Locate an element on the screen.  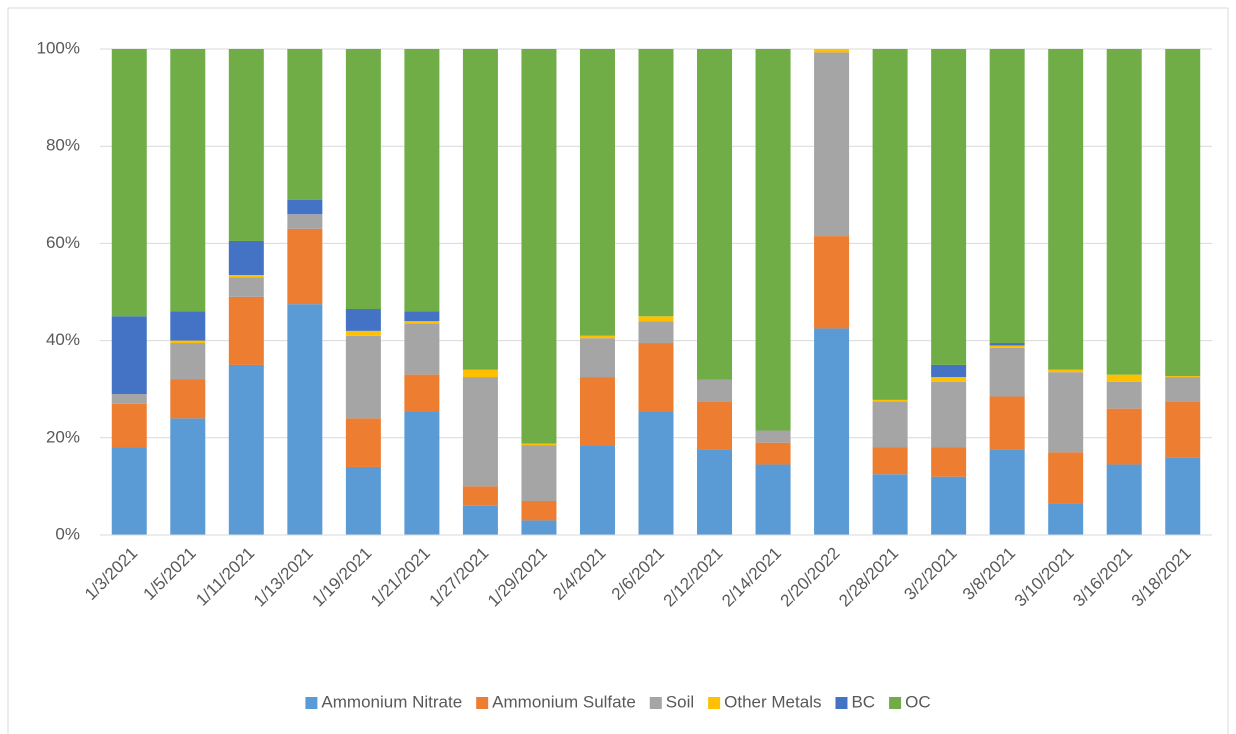
legend-label: BC is located at coordinates (863, 701).